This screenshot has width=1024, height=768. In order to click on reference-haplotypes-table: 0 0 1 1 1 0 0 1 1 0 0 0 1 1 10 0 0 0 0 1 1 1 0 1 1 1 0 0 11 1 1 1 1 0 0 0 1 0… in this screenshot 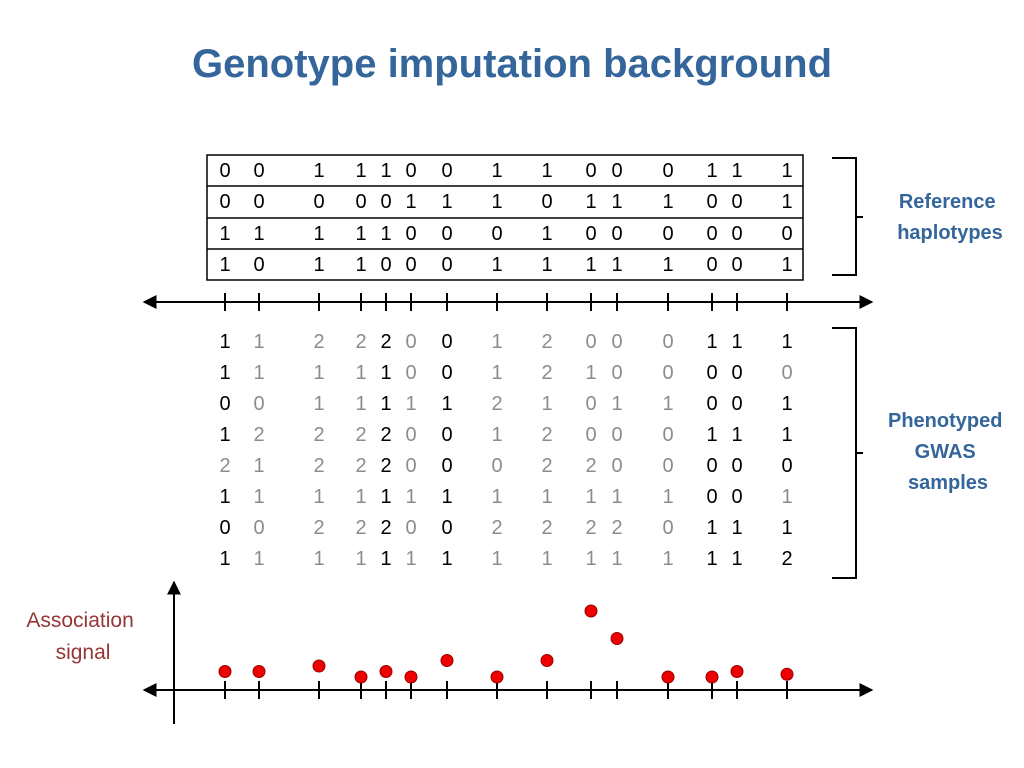, I will do `click(505, 217)`.